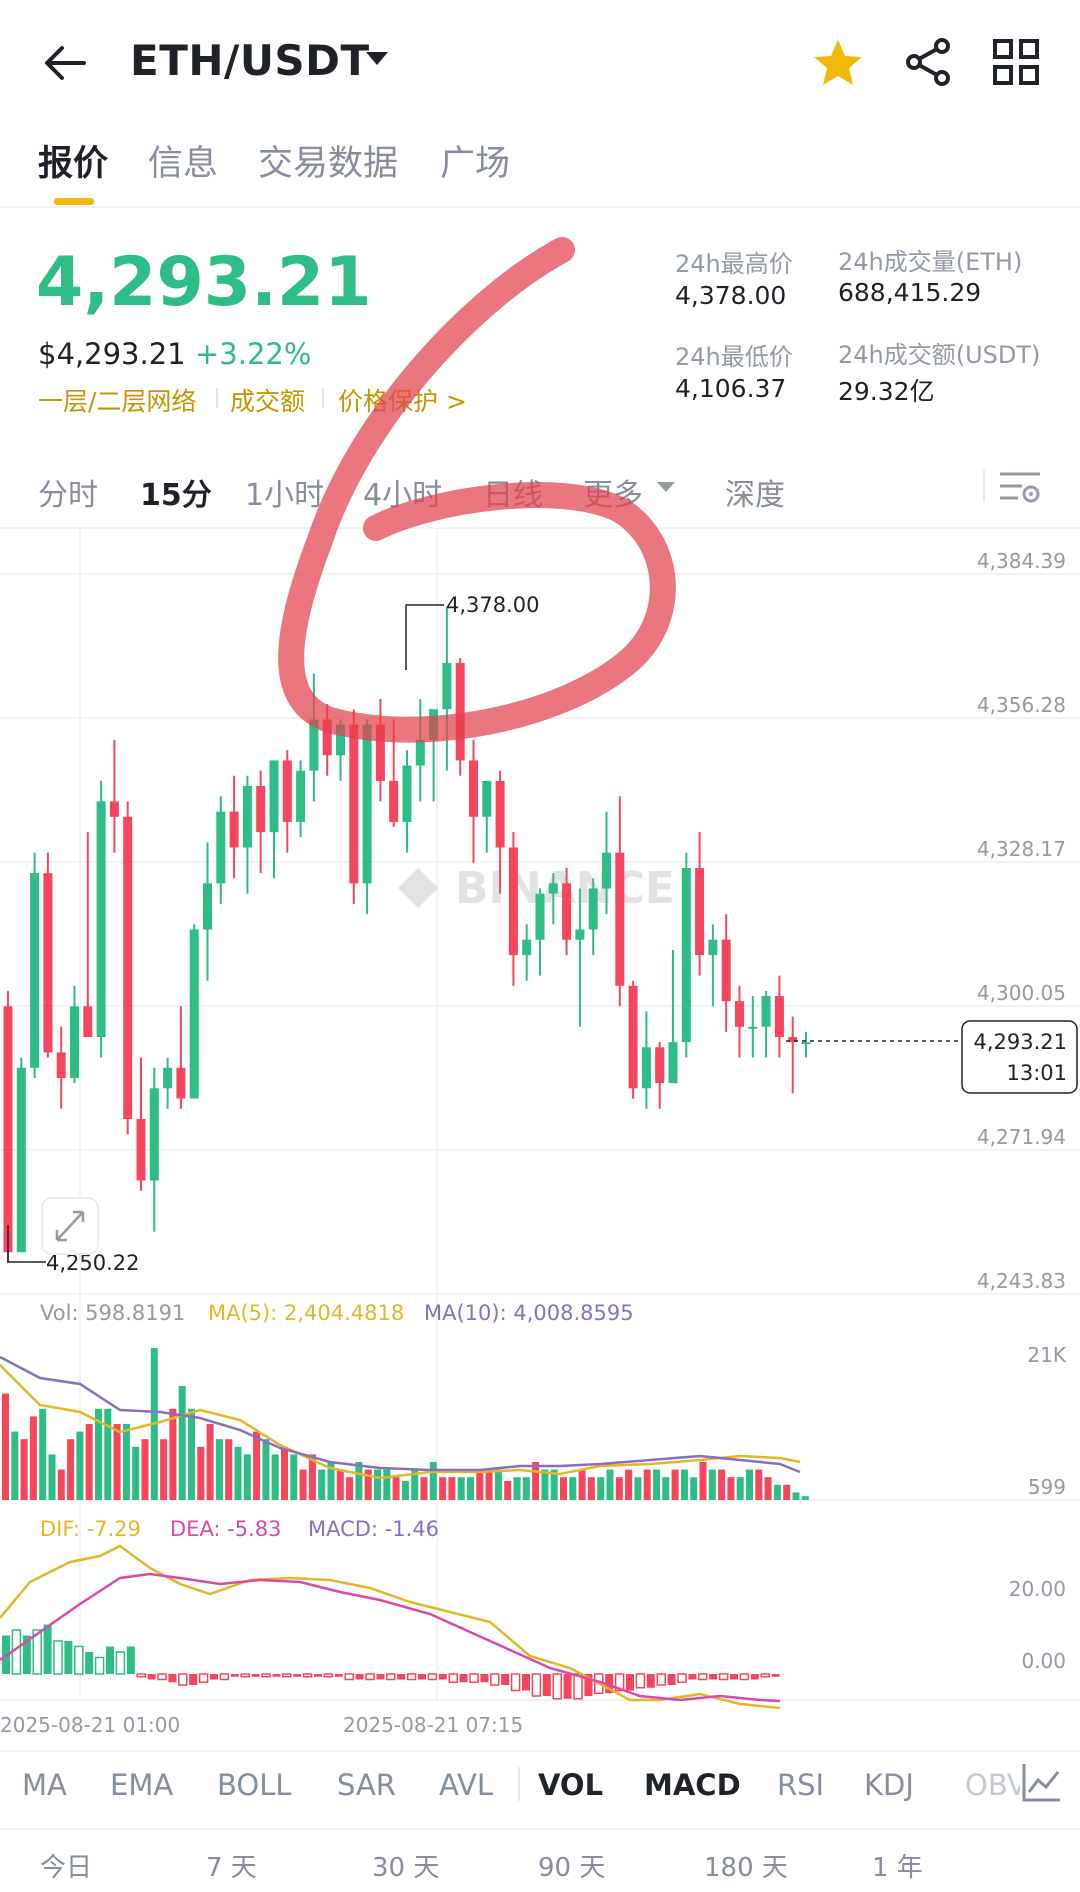  What do you see at coordinates (176, 495) in the screenshot?
I see `interval-15m: 15分` at bounding box center [176, 495].